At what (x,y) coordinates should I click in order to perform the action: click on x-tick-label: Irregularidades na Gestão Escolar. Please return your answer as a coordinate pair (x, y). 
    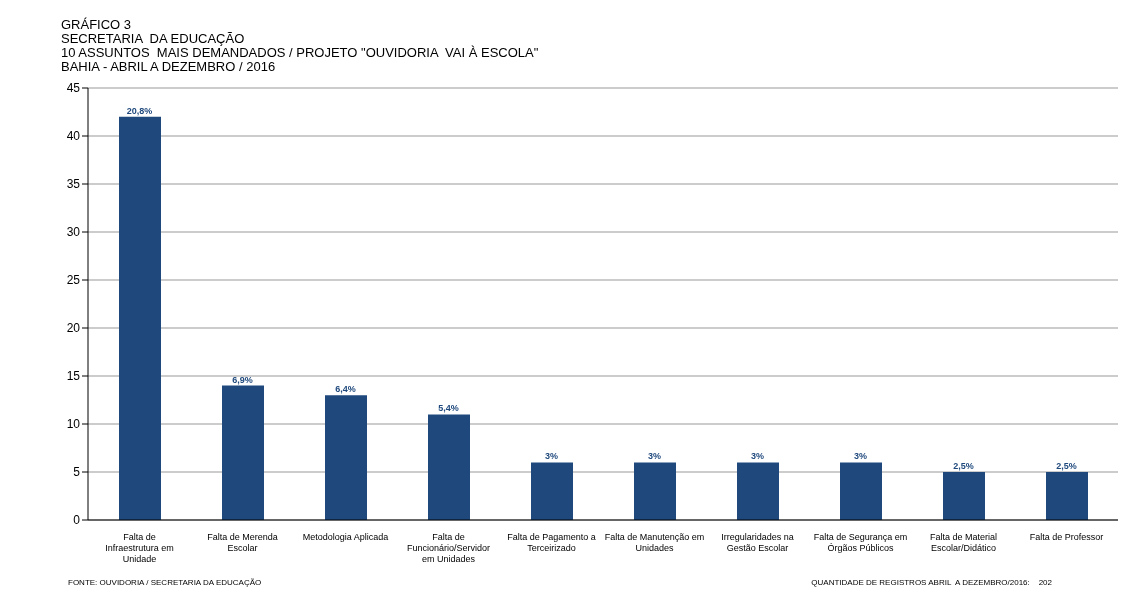
    Looking at the image, I should click on (757, 542).